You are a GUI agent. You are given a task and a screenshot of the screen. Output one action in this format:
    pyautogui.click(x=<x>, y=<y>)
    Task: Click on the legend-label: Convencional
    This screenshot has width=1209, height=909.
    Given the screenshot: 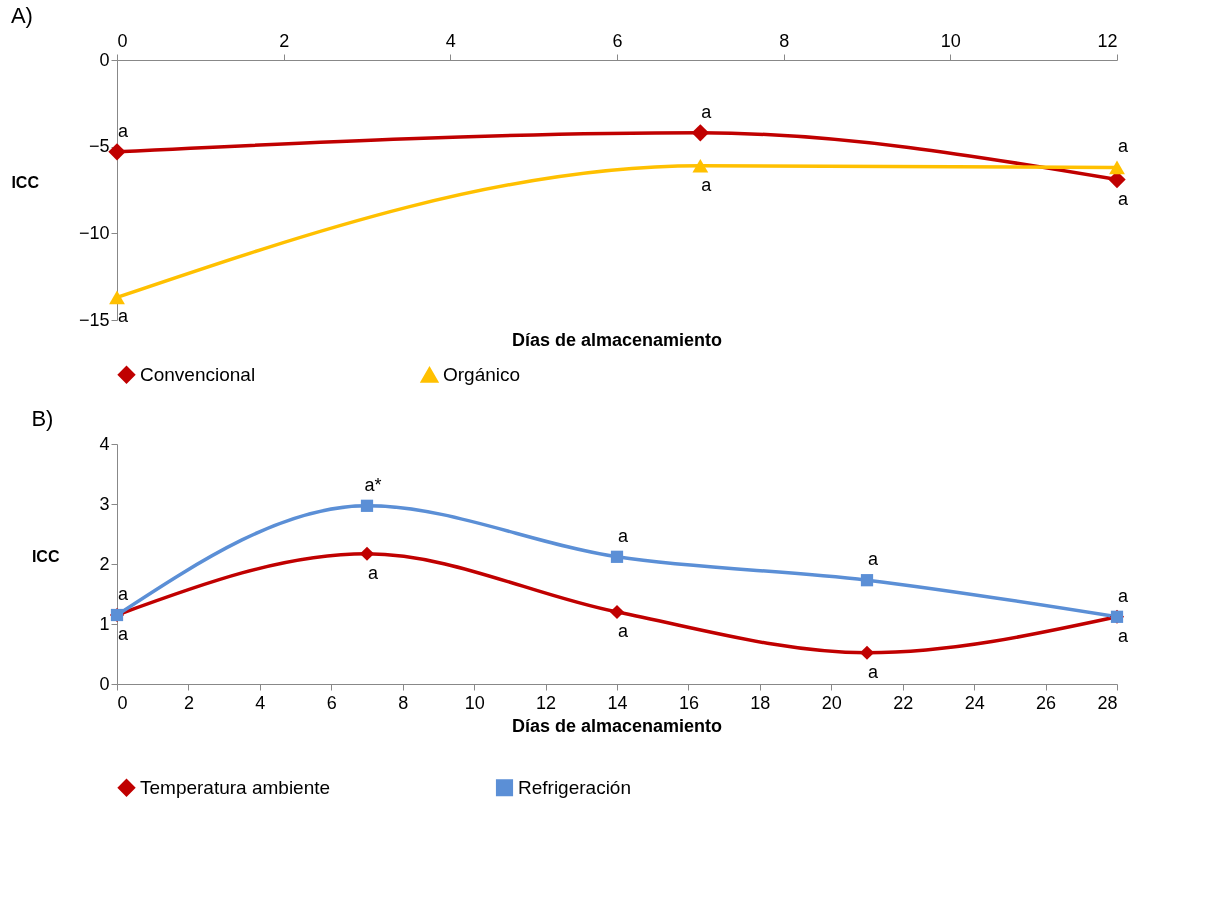 What is the action you would take?
    pyautogui.click(x=198, y=374)
    